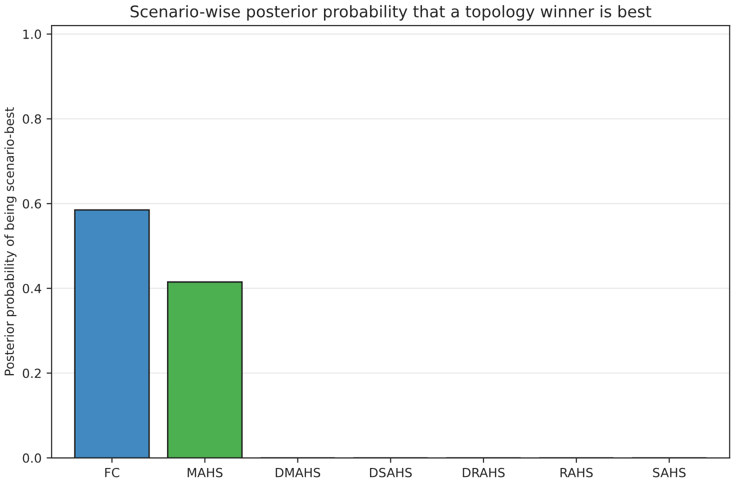 This screenshot has height=483, width=737. I want to click on y-tick-label: 1.0, so click(32, 34).